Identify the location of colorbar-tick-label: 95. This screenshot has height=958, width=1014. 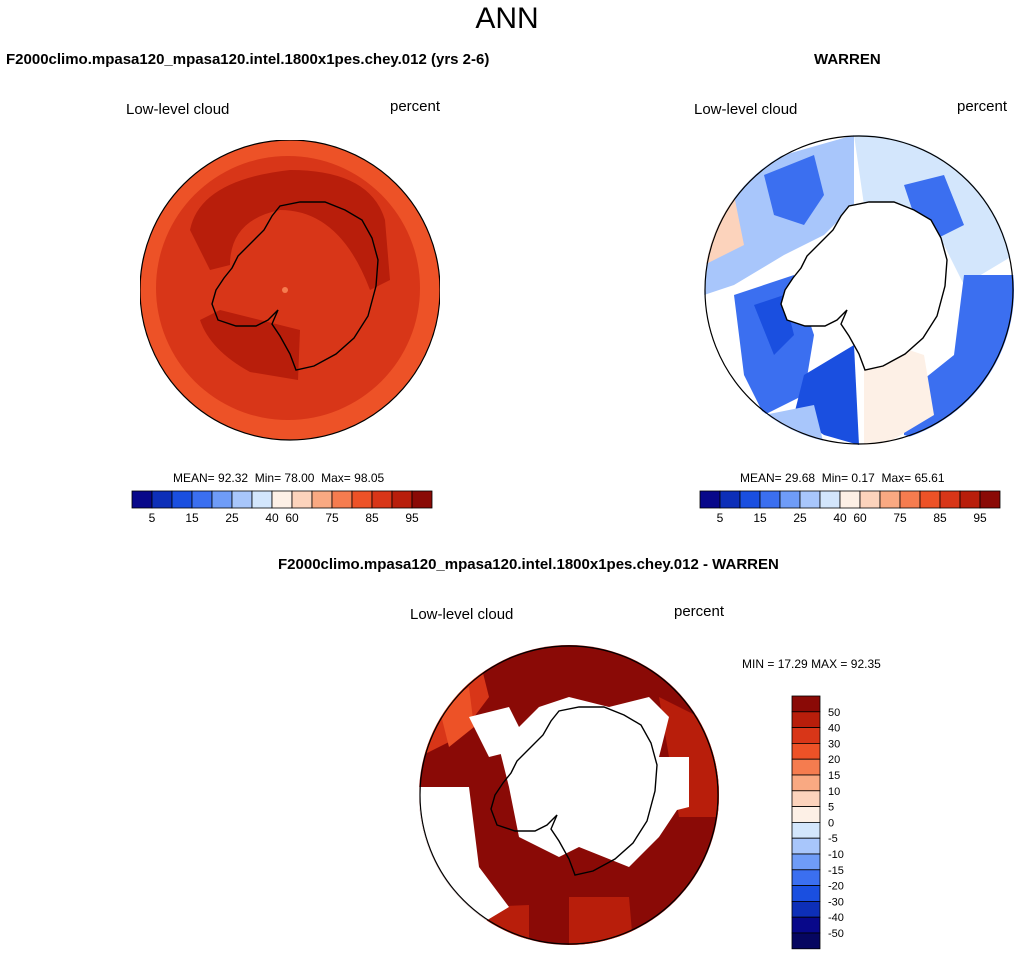
(980, 518).